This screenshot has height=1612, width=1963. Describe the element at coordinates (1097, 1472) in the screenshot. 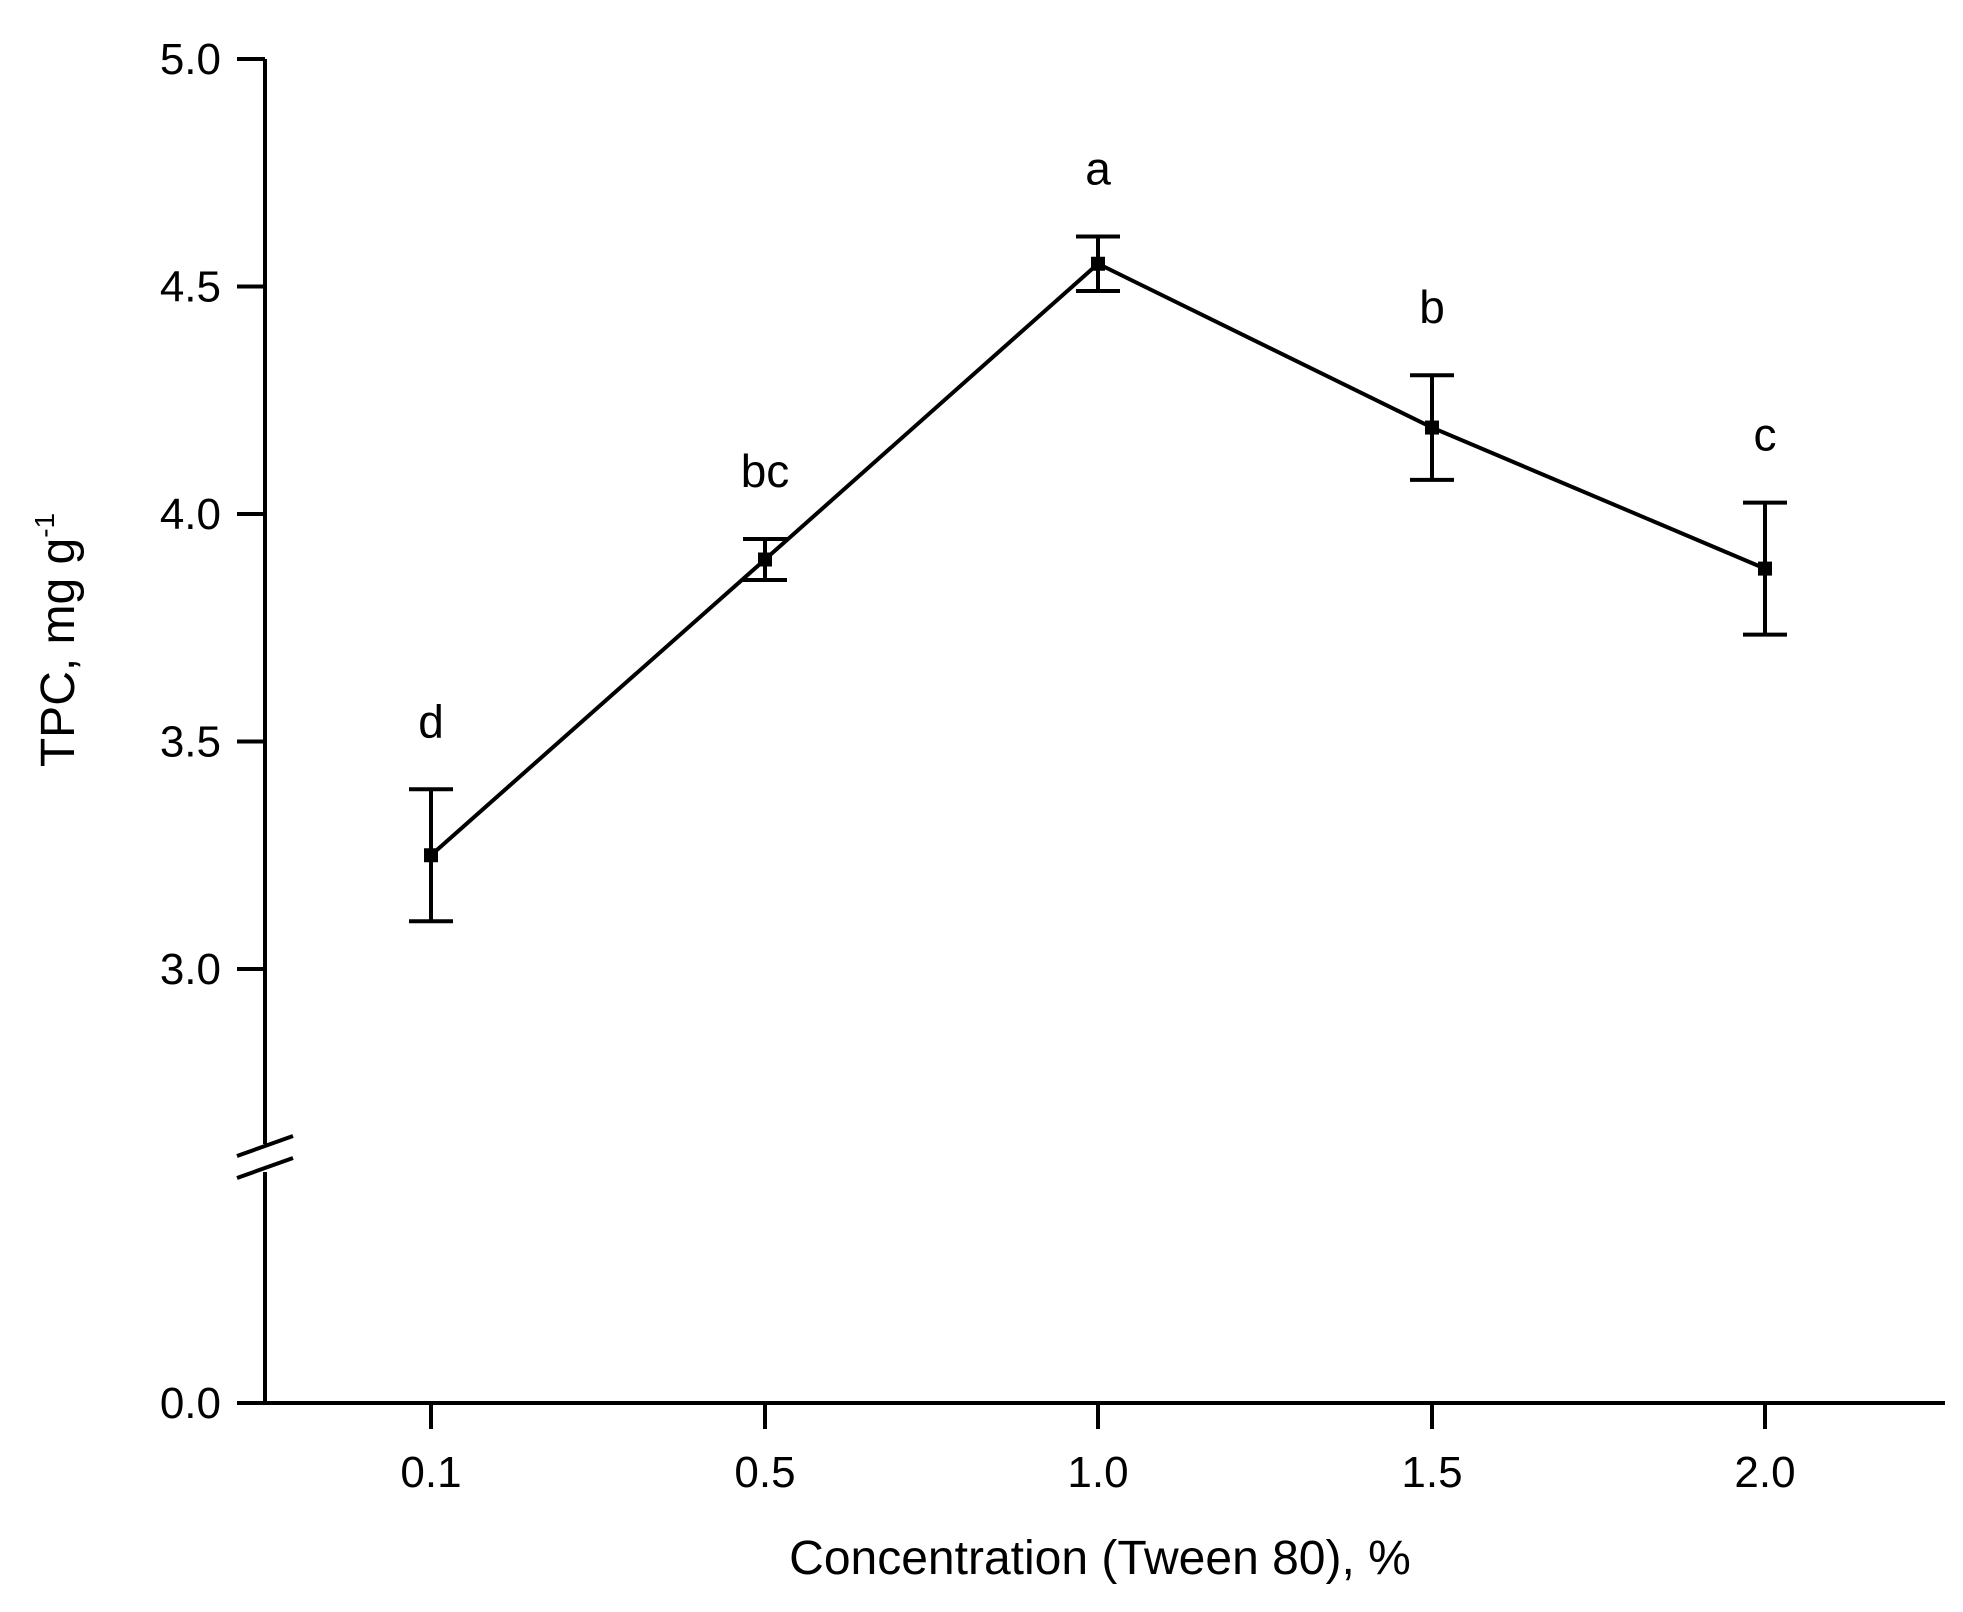

I see `x-tick-label: 1.0` at that location.